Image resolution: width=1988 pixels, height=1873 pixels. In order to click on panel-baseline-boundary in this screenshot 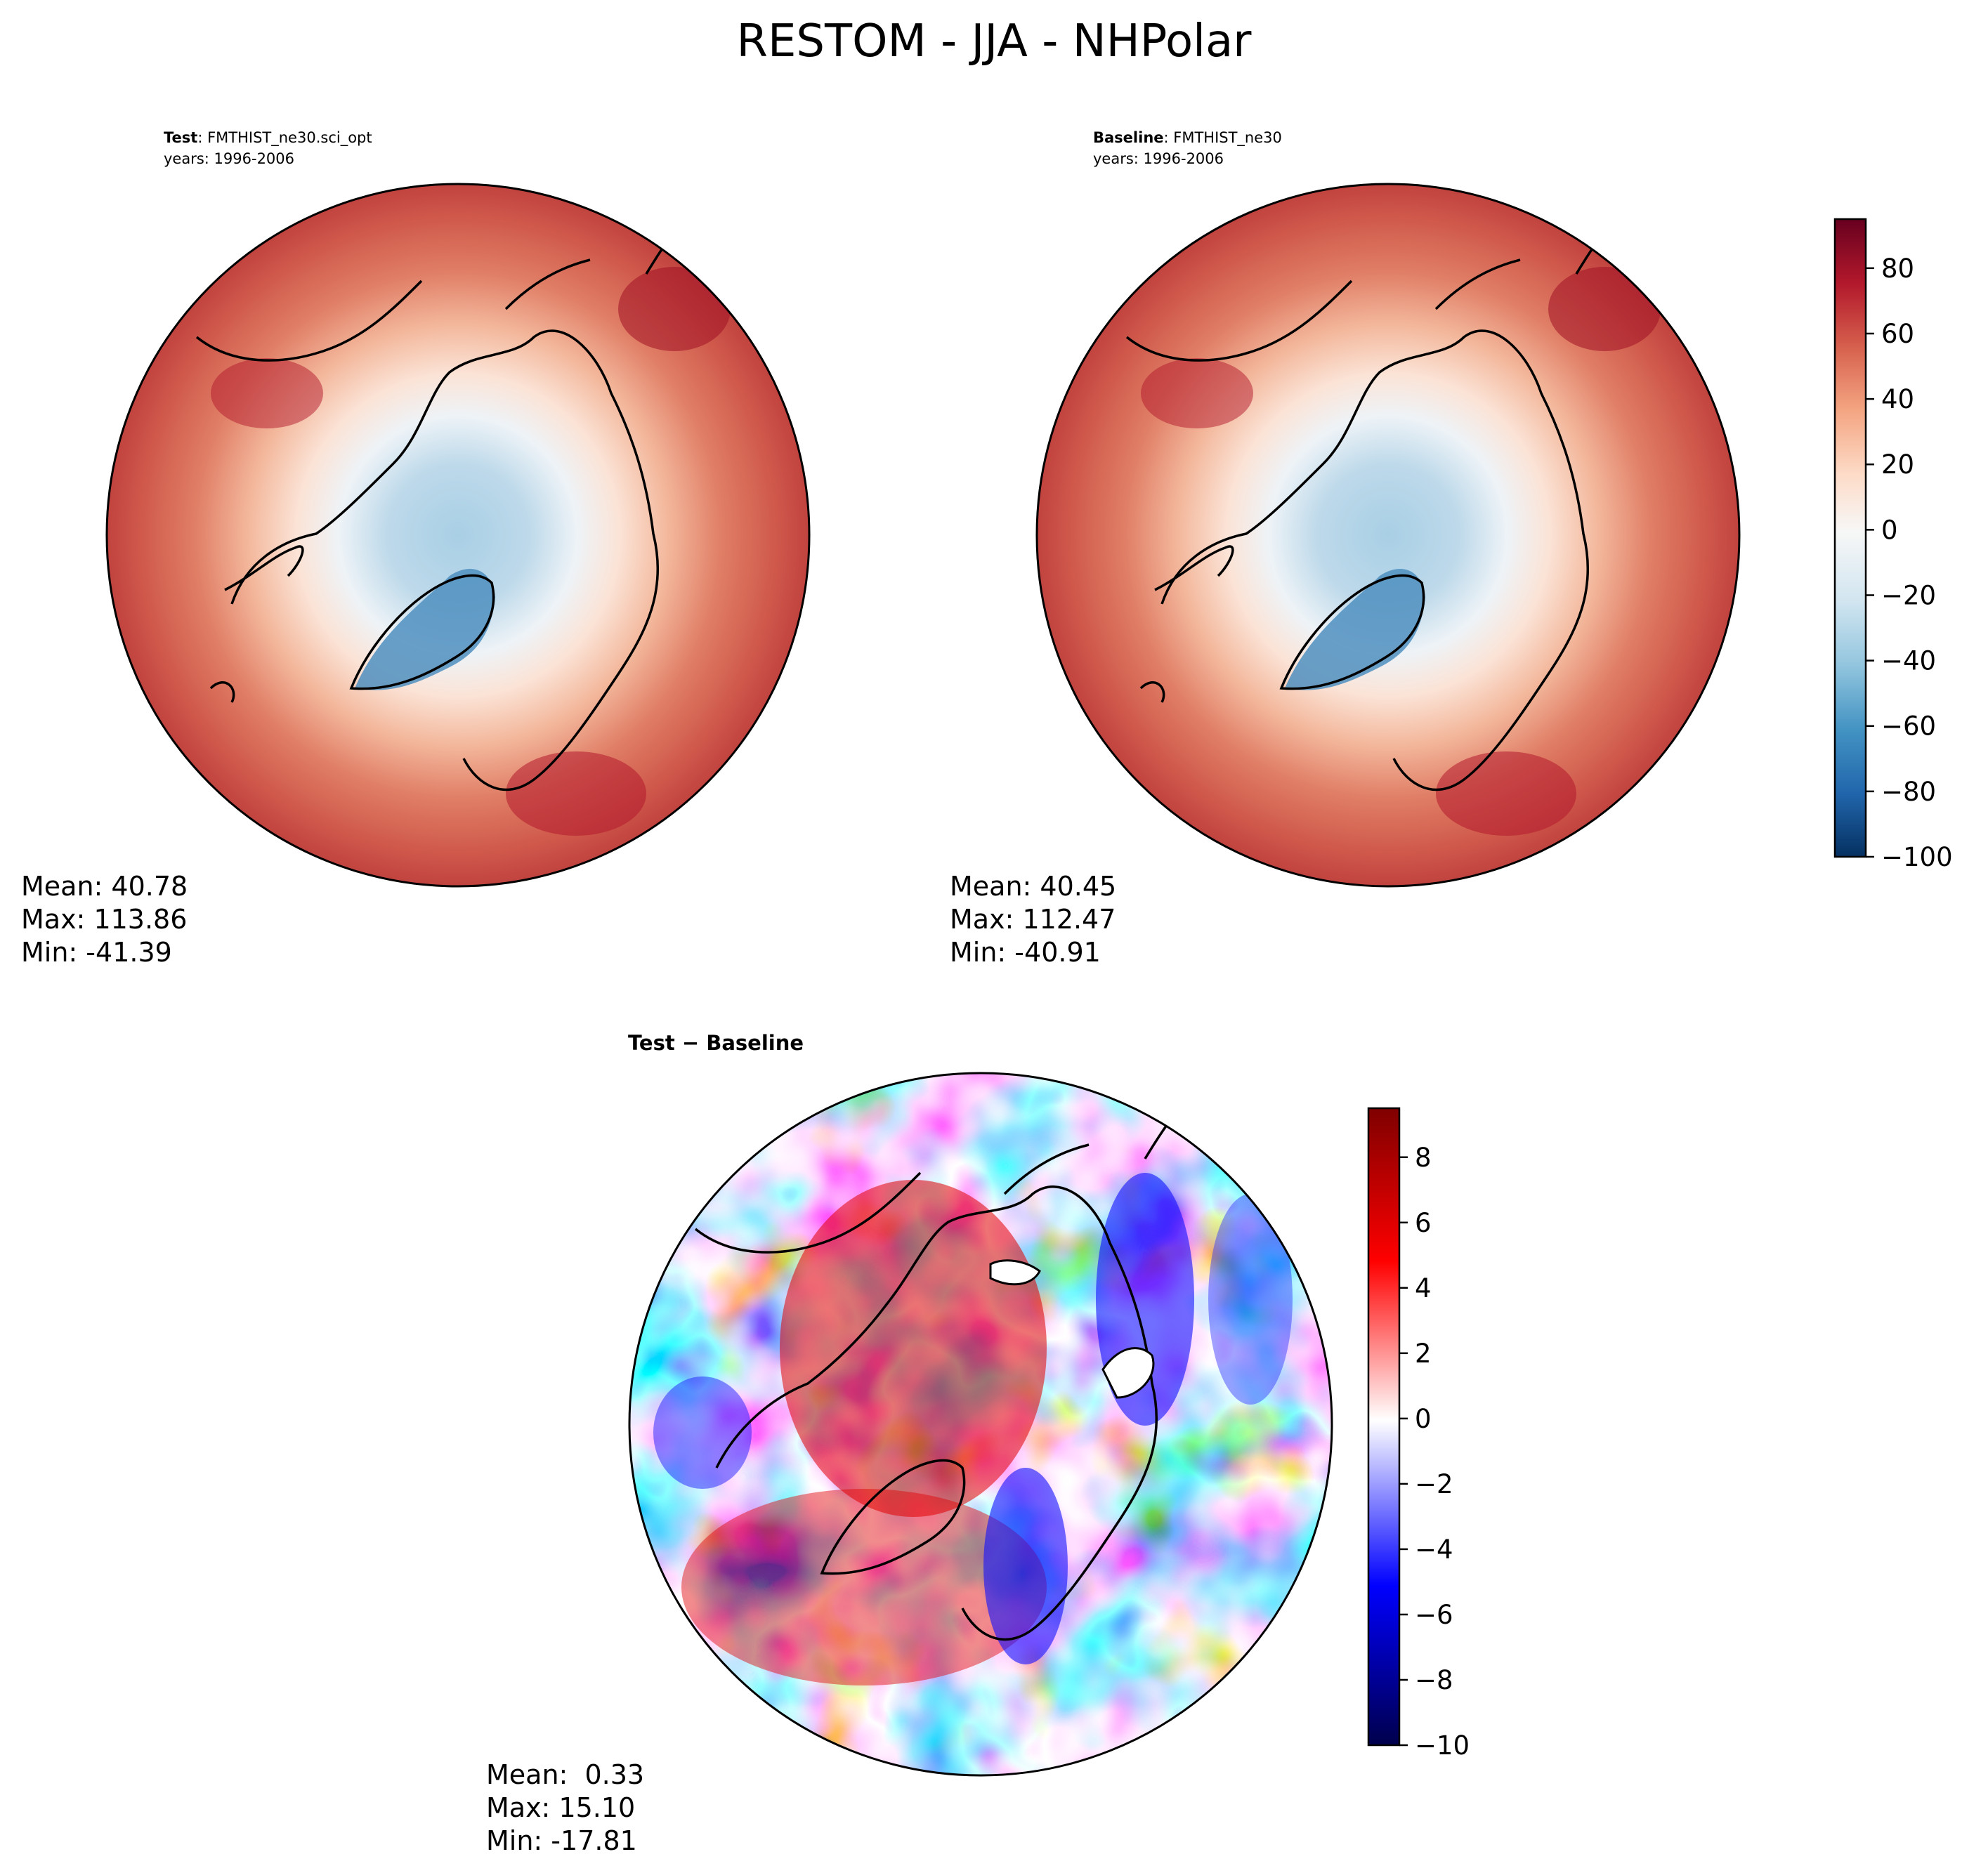, I will do `click(1388, 535)`.